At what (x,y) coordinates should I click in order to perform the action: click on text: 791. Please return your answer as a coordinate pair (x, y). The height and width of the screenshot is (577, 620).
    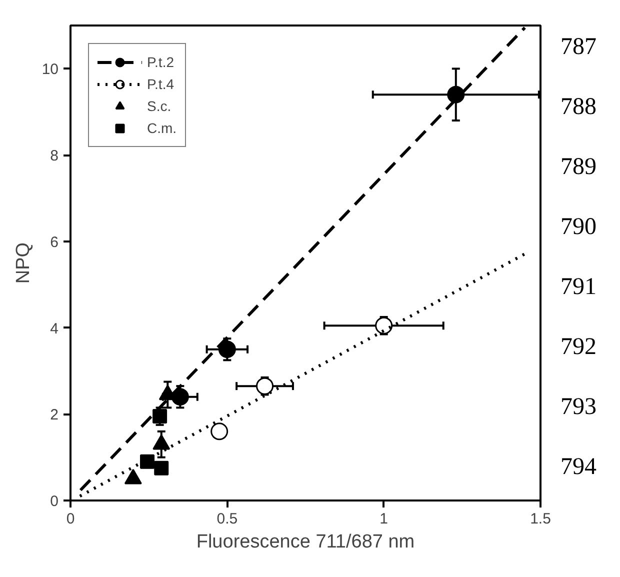
    Looking at the image, I should click on (578, 287).